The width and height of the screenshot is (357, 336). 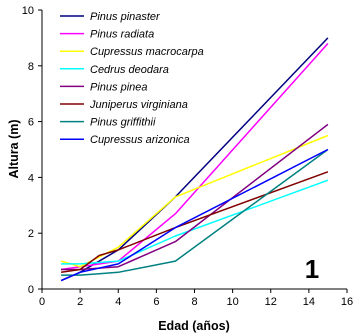 What do you see at coordinates (194, 326) in the screenshot?
I see `x-axis-label: Edad (años)` at bounding box center [194, 326].